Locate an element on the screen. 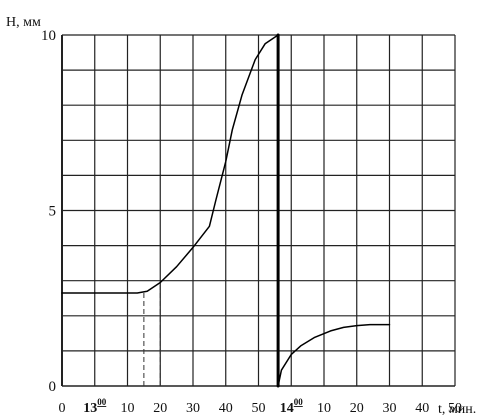 This screenshot has width=483, height=419. x-tick-label: 1400 is located at coordinates (292, 406).